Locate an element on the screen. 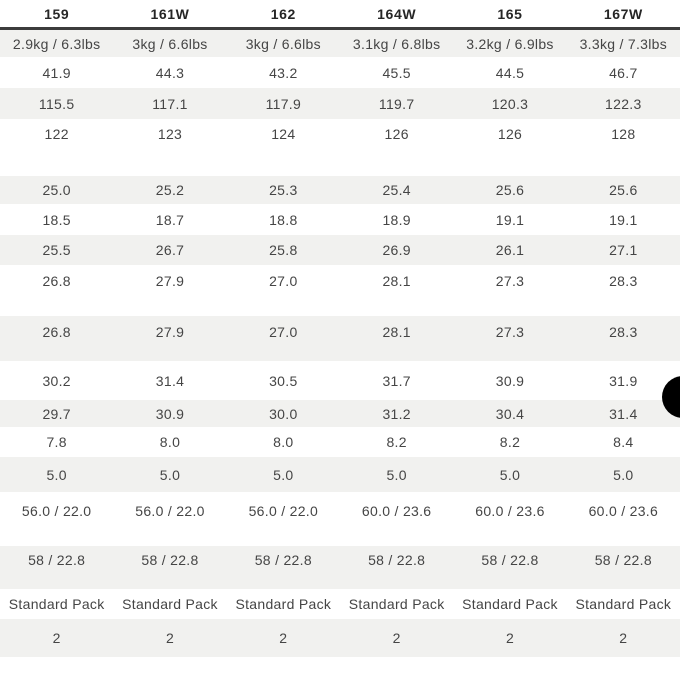  table-row: 25.5 26.7 25.8 26.9 26.1 27.1 is located at coordinates (340, 250).